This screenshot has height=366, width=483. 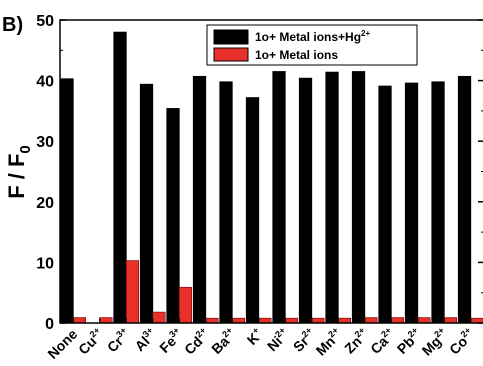 I want to click on legend-swatch-hg, so click(x=231, y=37).